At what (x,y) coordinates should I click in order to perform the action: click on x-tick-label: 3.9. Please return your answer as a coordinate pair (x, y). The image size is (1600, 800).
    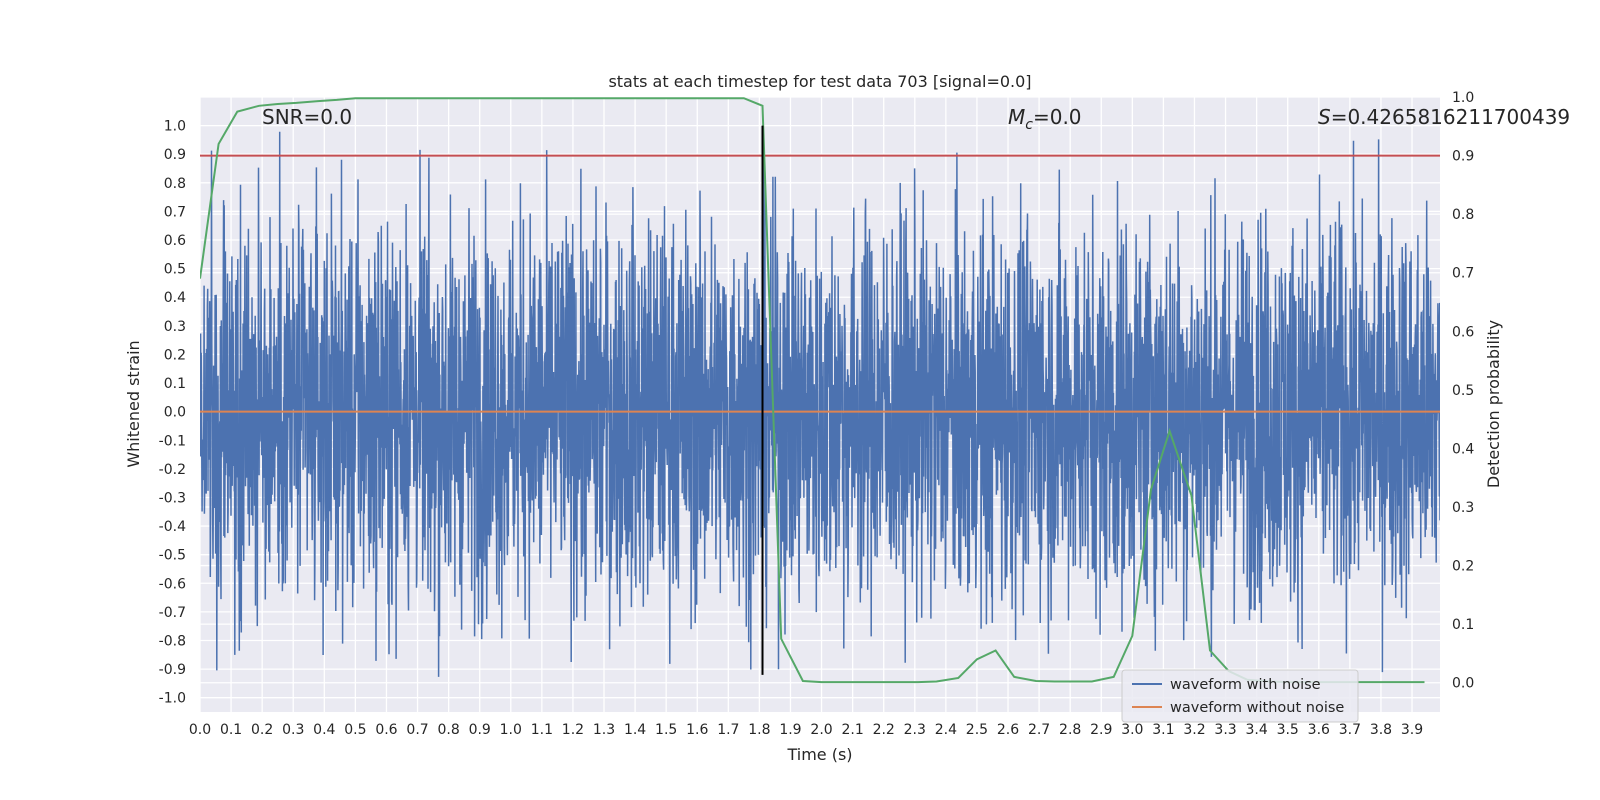
    Looking at the image, I should click on (1412, 730).